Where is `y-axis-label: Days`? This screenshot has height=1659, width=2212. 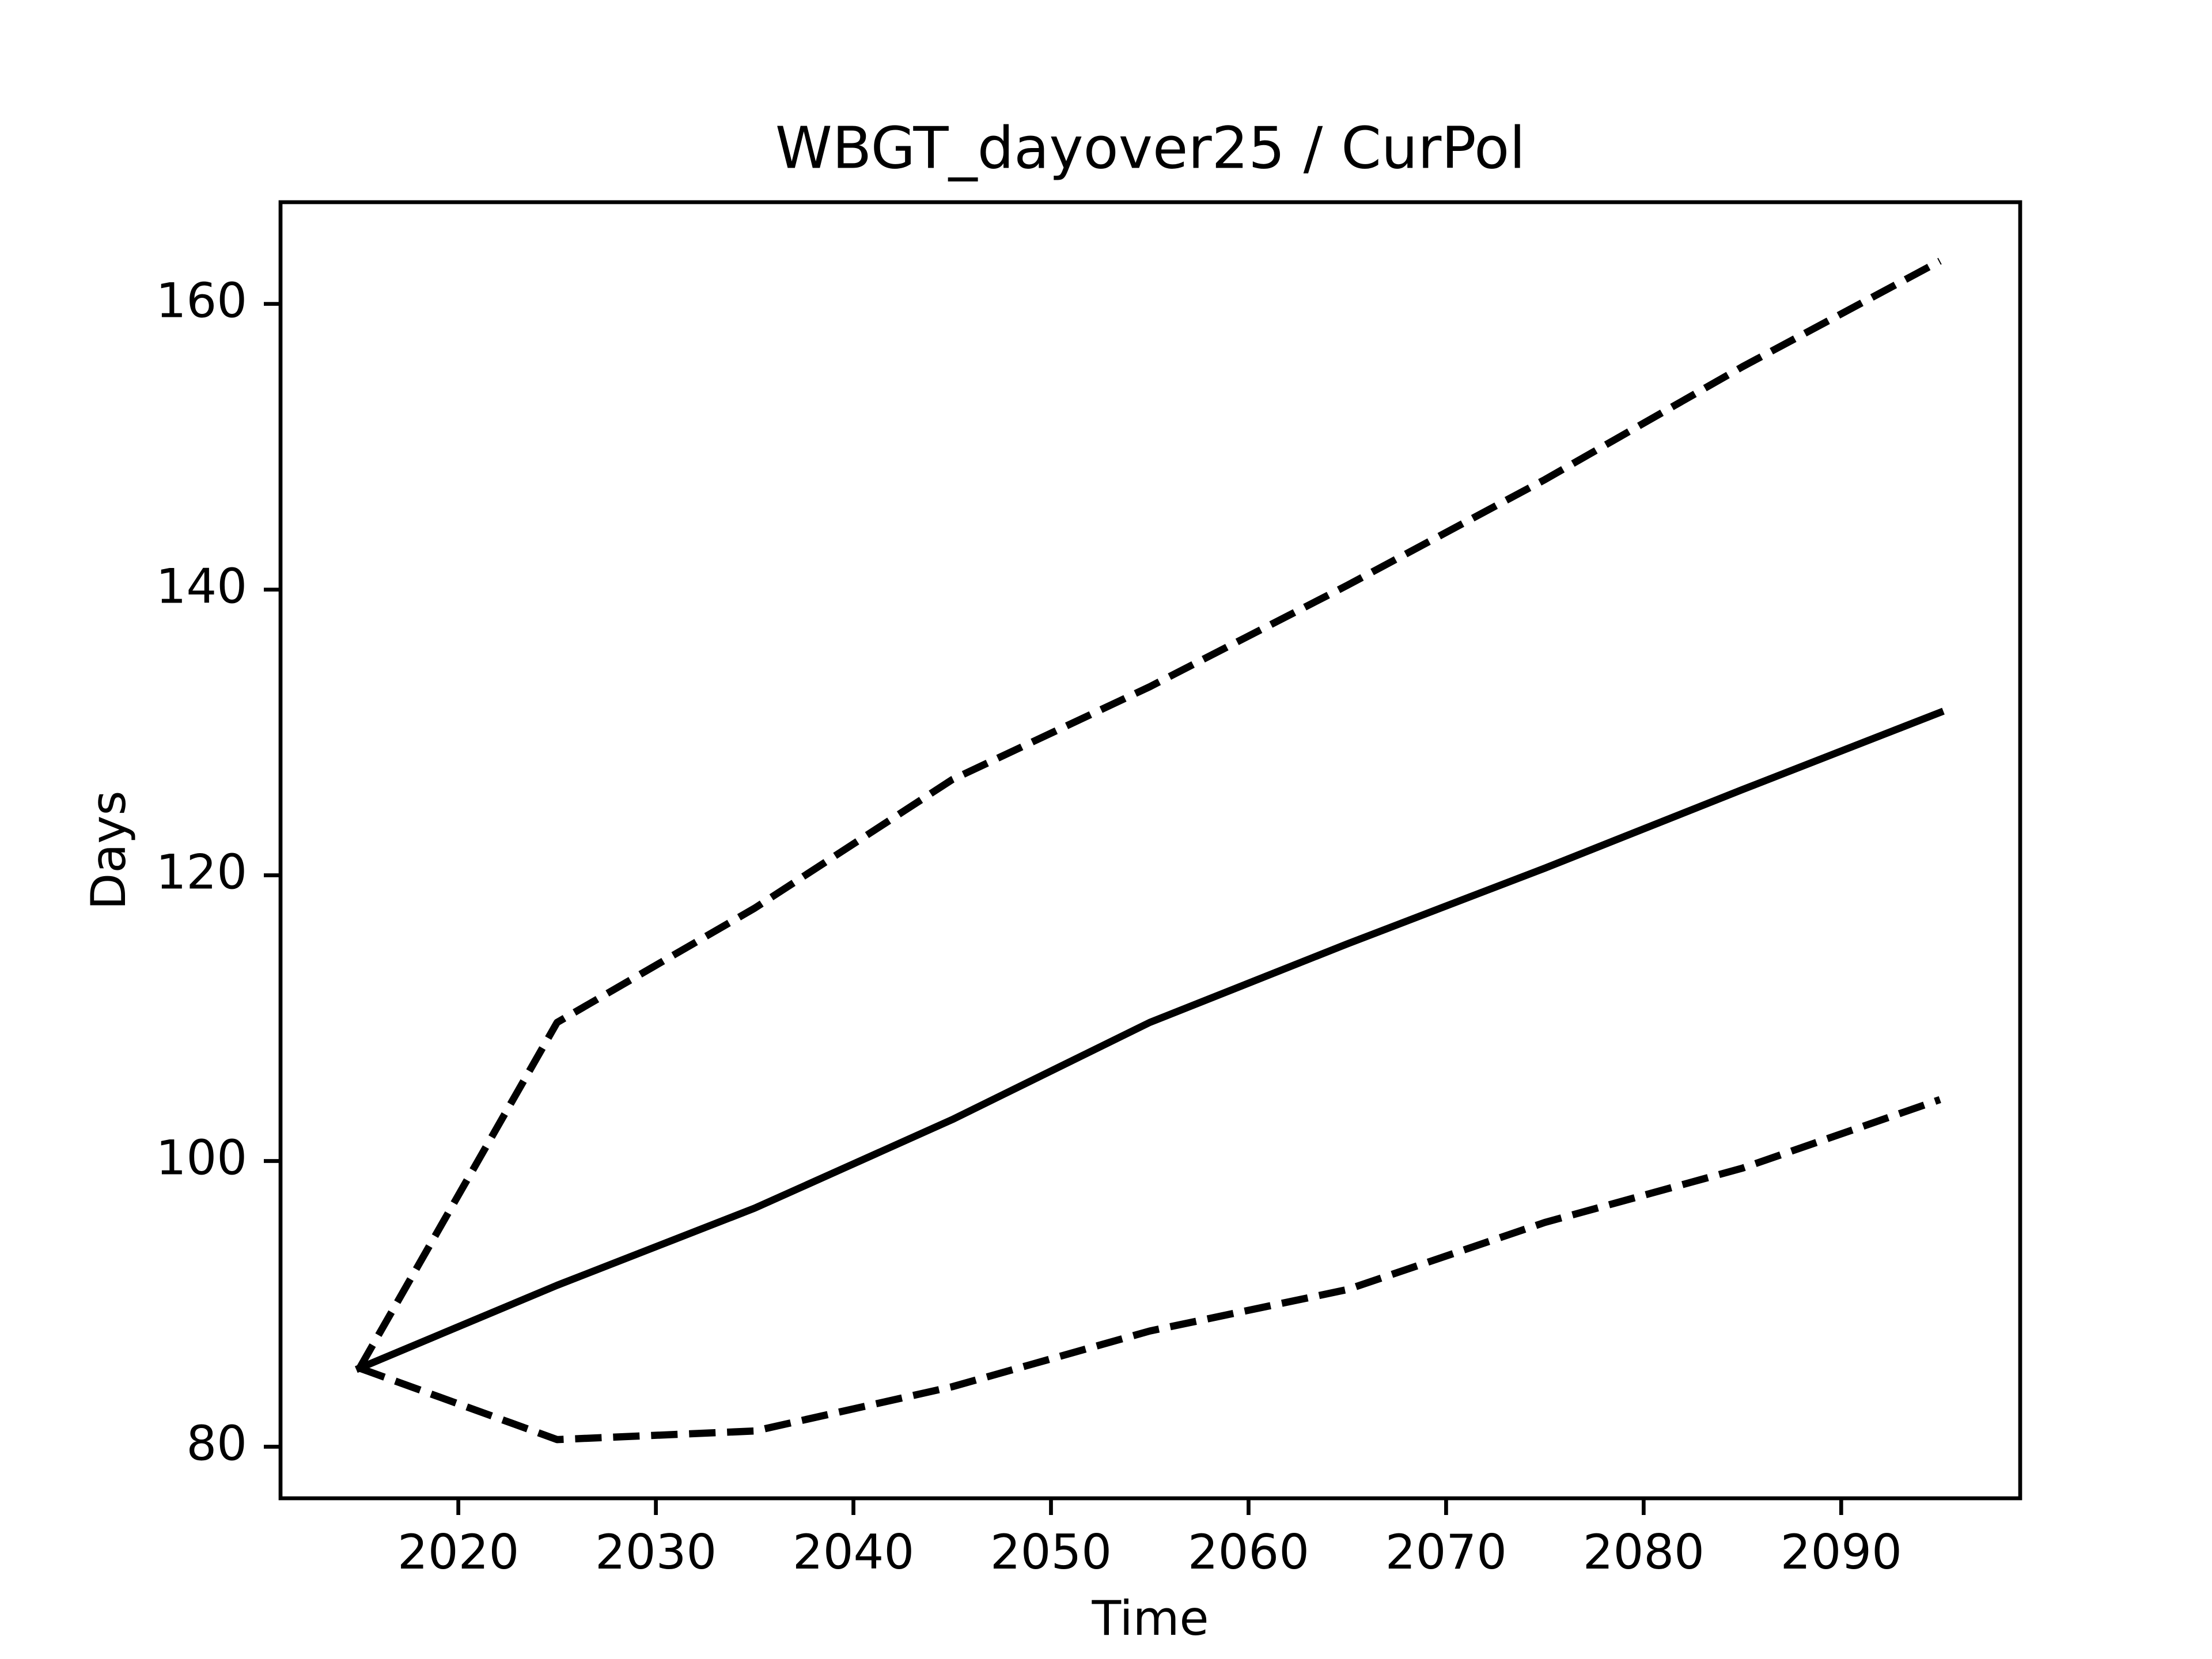 y-axis-label: Days is located at coordinates (109, 850).